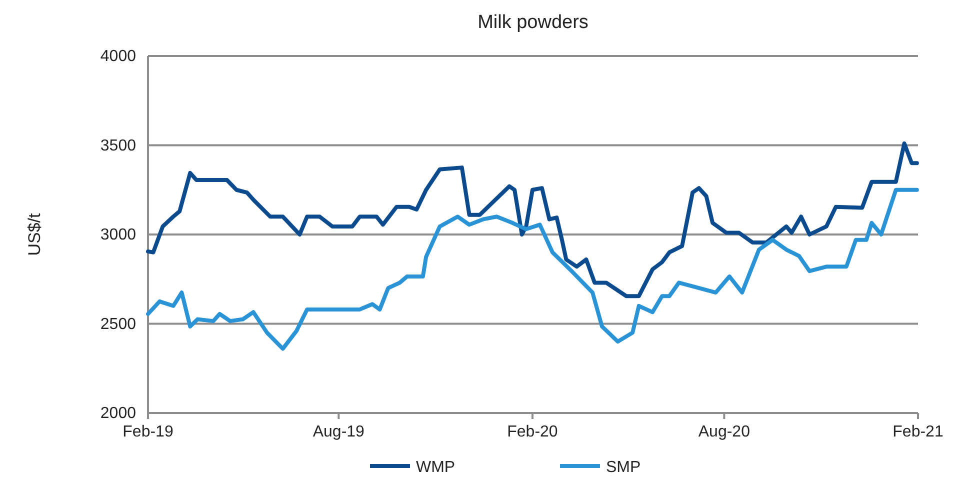 Image resolution: width=972 pixels, height=486 pixels. I want to click on y-tick-label: 2500, so click(118, 324).